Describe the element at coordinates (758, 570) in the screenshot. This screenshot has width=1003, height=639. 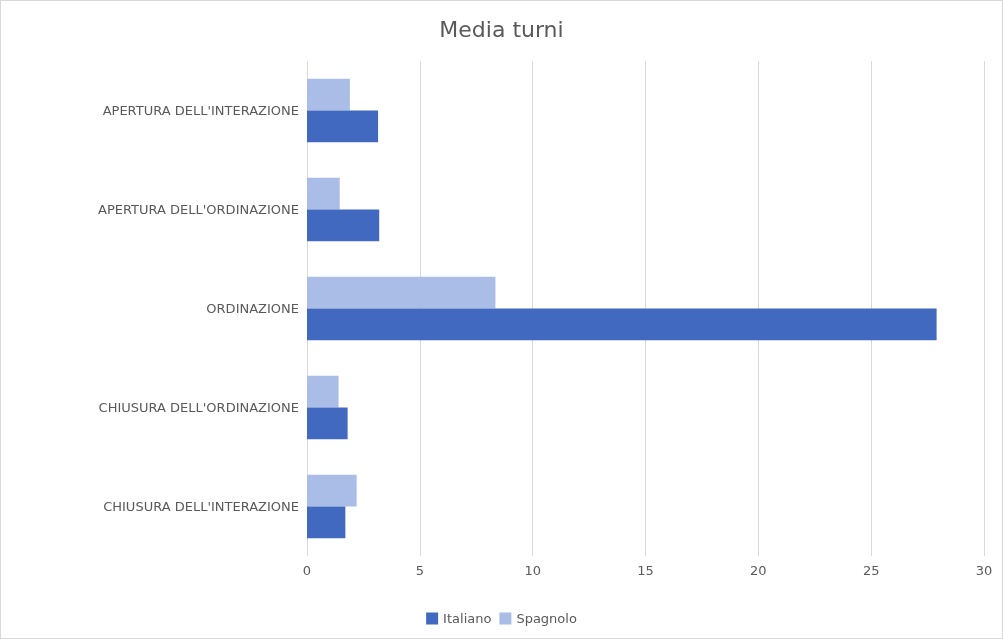
I see `x-tick-label: 20` at that location.